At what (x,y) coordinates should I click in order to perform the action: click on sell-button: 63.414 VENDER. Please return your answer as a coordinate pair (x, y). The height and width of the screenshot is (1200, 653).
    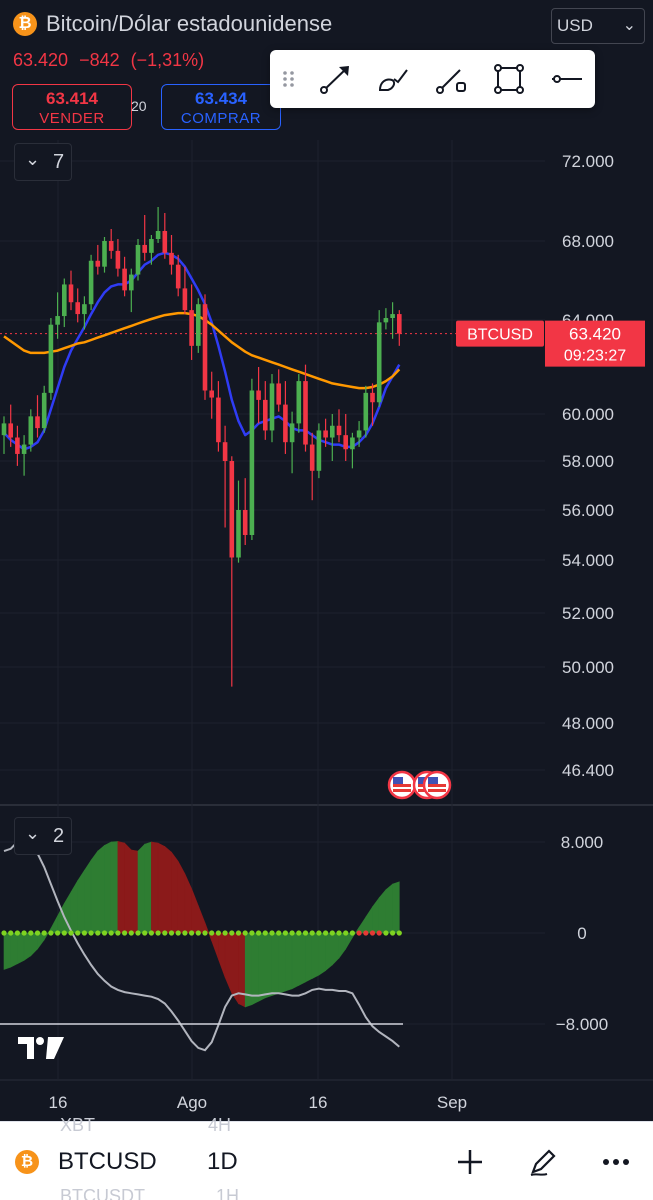
    Looking at the image, I should click on (72, 107).